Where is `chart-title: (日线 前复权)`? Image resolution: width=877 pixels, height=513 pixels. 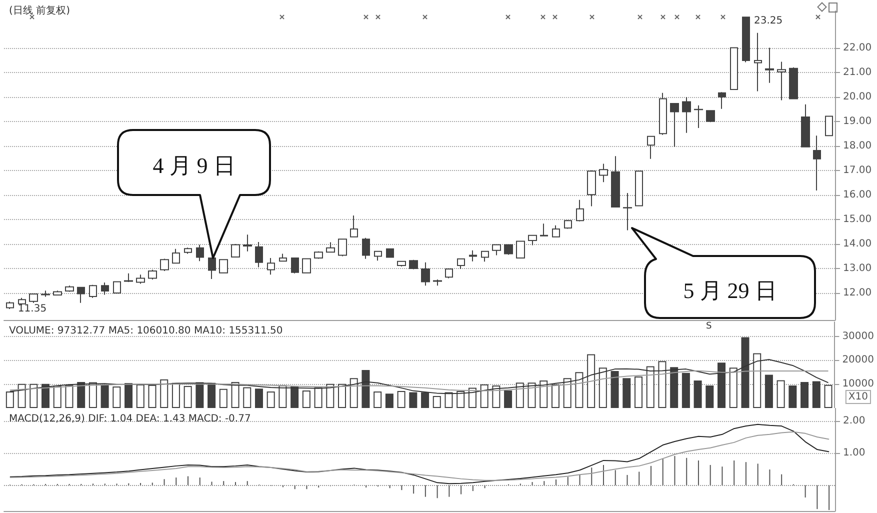
chart-title: (日线 前复权) is located at coordinates (39, 10).